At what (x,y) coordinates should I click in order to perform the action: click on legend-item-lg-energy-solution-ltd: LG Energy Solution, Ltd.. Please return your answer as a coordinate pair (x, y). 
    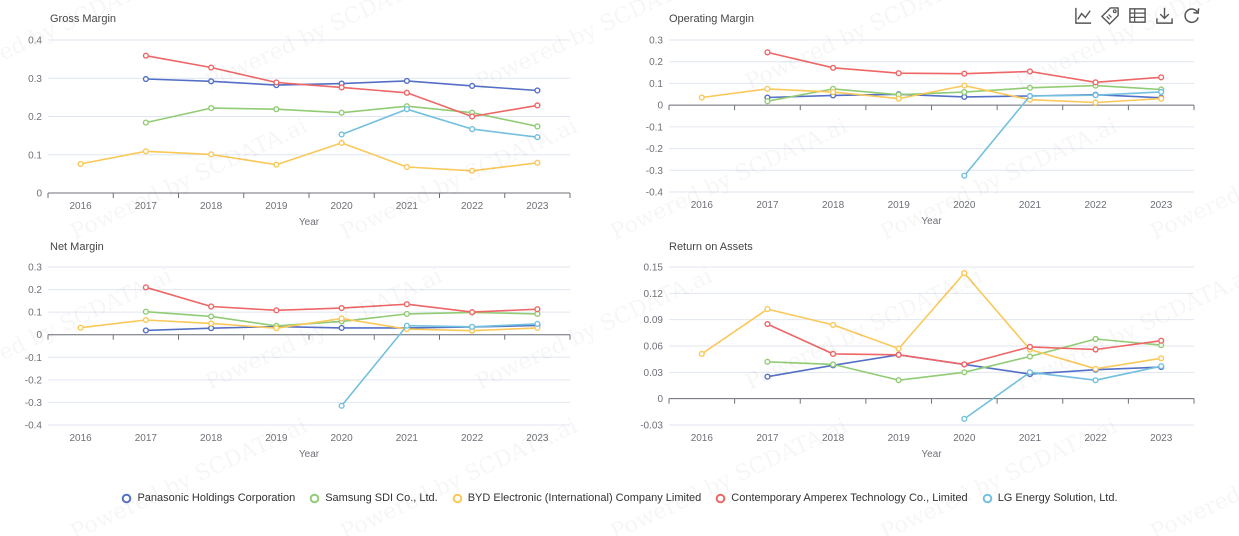
    Looking at the image, I should click on (1050, 498).